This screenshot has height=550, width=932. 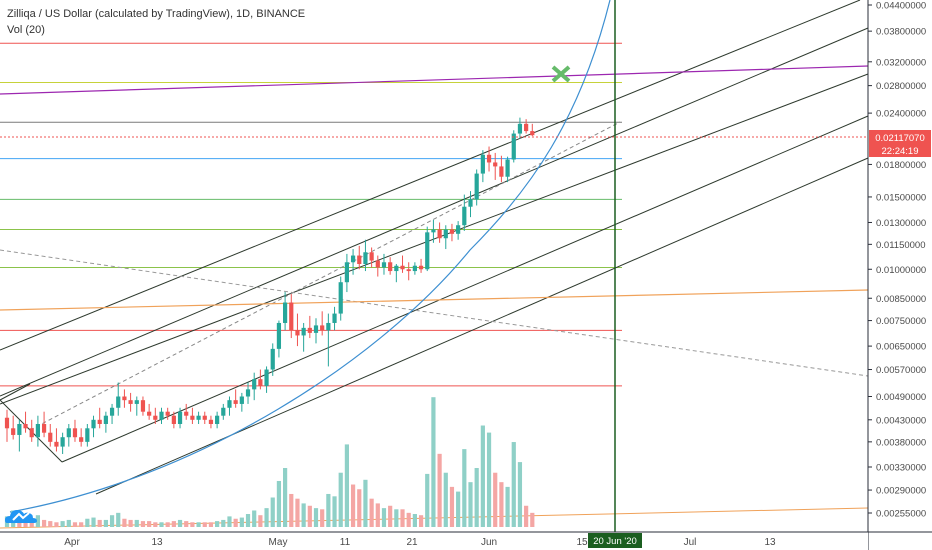 I want to click on time-axis, so click(x=434, y=541).